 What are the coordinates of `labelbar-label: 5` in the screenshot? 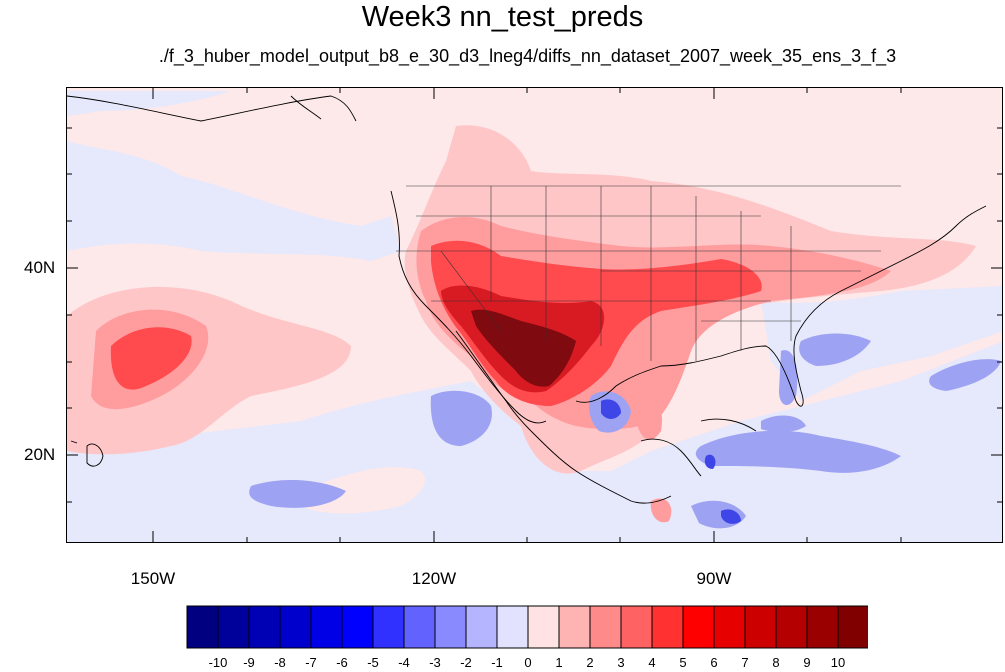 It's located at (683, 662).